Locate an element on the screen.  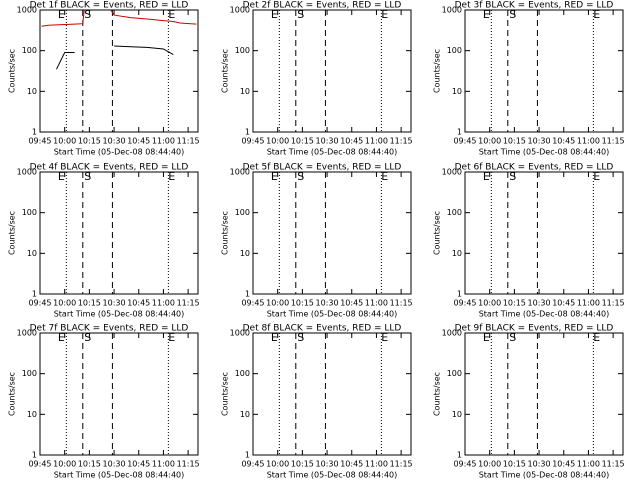
chart-title: Det 1f BLACK = Events, RED = LLD is located at coordinates (109, 6).